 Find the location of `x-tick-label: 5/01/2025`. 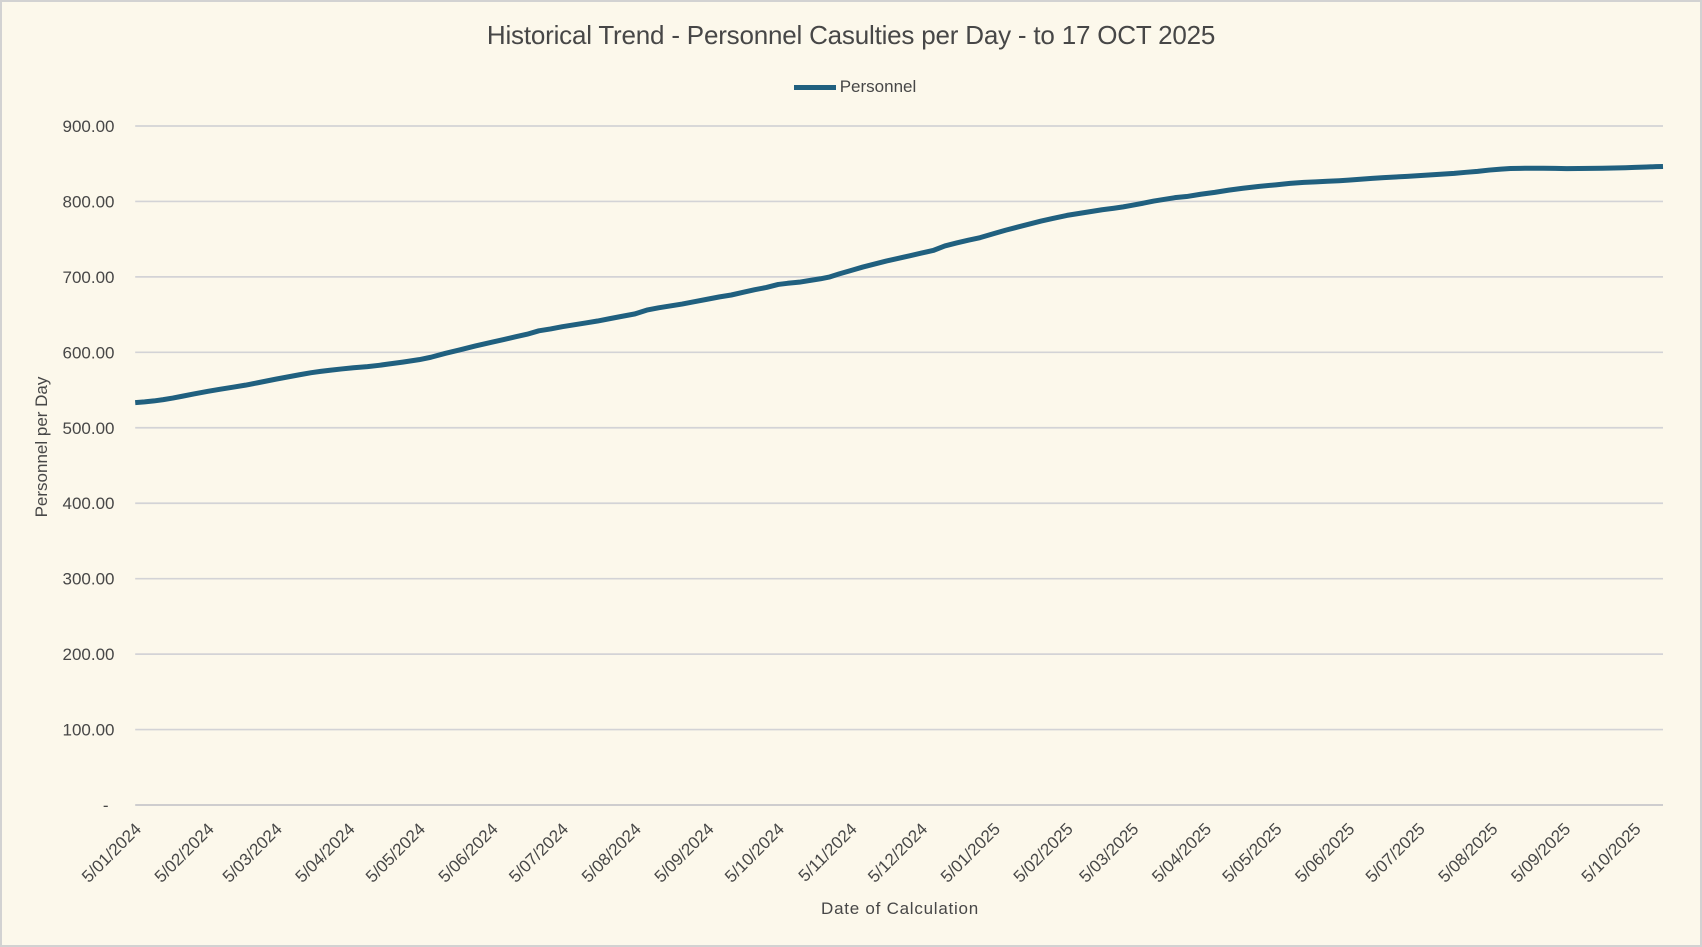

x-tick-label: 5/01/2025 is located at coordinates (970, 852).